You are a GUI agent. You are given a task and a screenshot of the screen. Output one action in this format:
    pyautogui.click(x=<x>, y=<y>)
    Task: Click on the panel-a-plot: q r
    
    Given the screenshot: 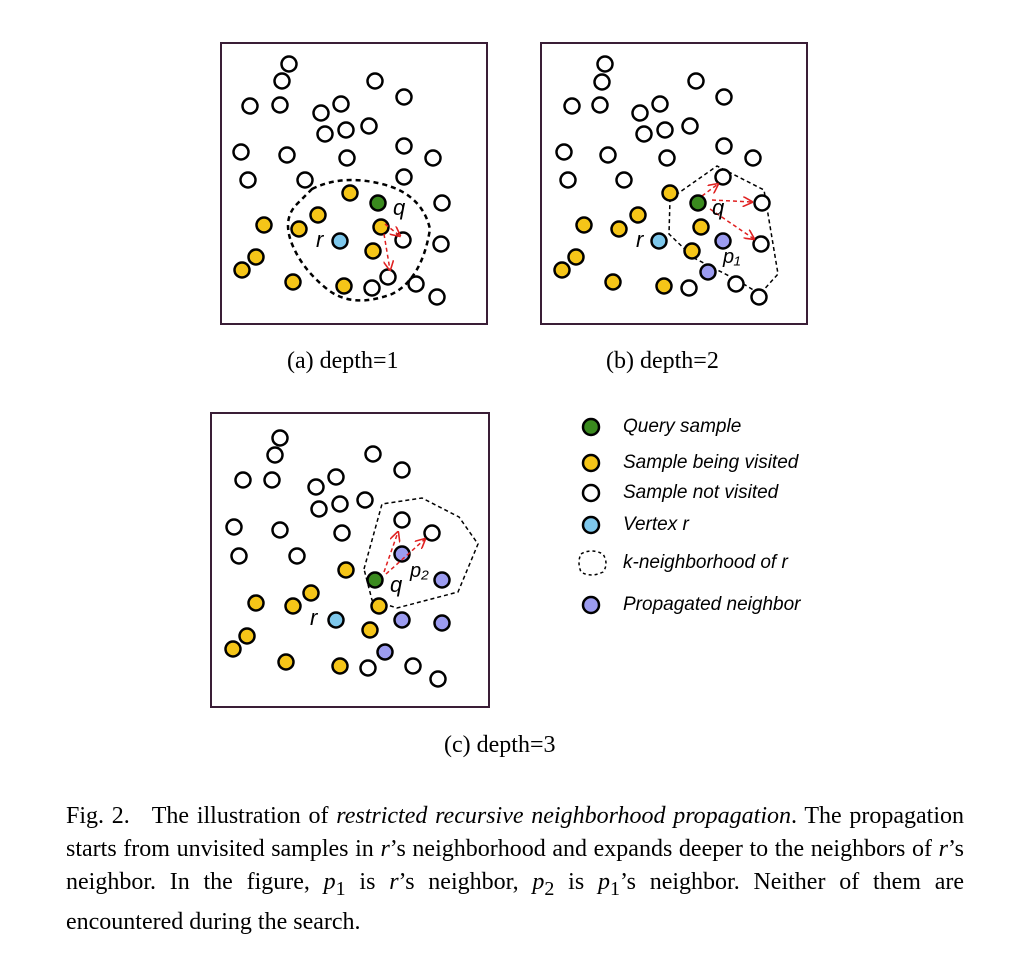 What is the action you would take?
    pyautogui.click(x=341, y=180)
    